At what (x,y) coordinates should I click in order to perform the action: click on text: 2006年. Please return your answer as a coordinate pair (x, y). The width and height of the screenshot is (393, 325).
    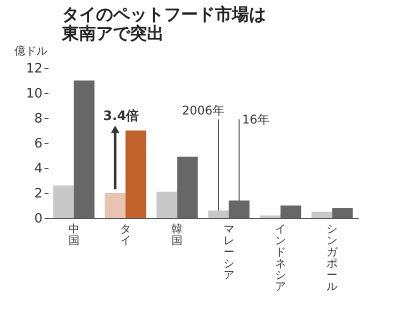
    Looking at the image, I should click on (203, 110).